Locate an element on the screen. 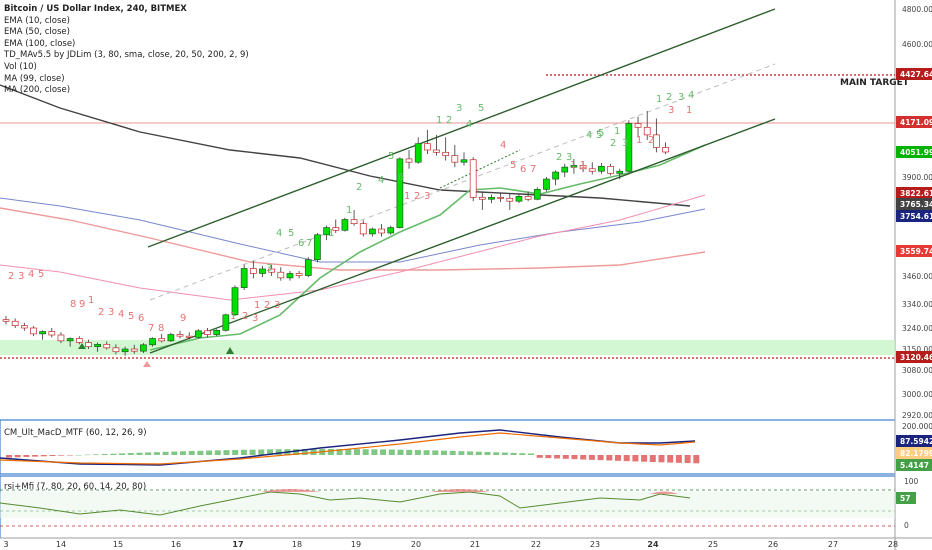 The image size is (932, 550). rsi-overbought-area is located at coordinates (664, 492).